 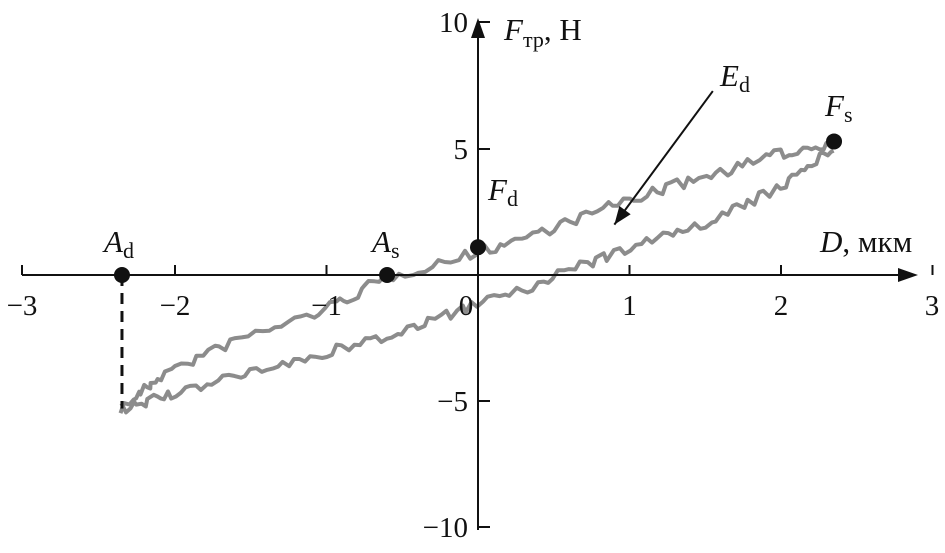 What do you see at coordinates (734, 77) in the screenshot?
I see `annotation-label-ed: Ed` at bounding box center [734, 77].